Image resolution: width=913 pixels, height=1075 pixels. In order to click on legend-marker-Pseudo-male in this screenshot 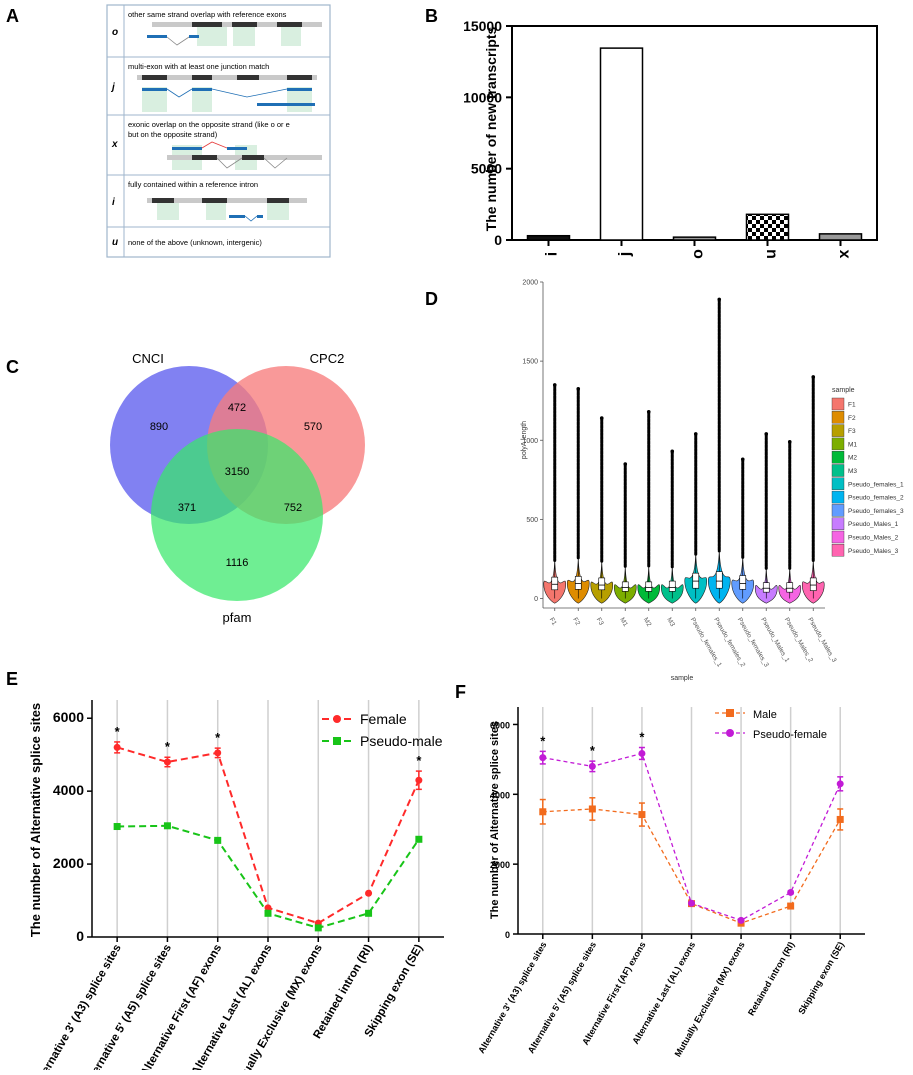, I will do `click(337, 741)`.